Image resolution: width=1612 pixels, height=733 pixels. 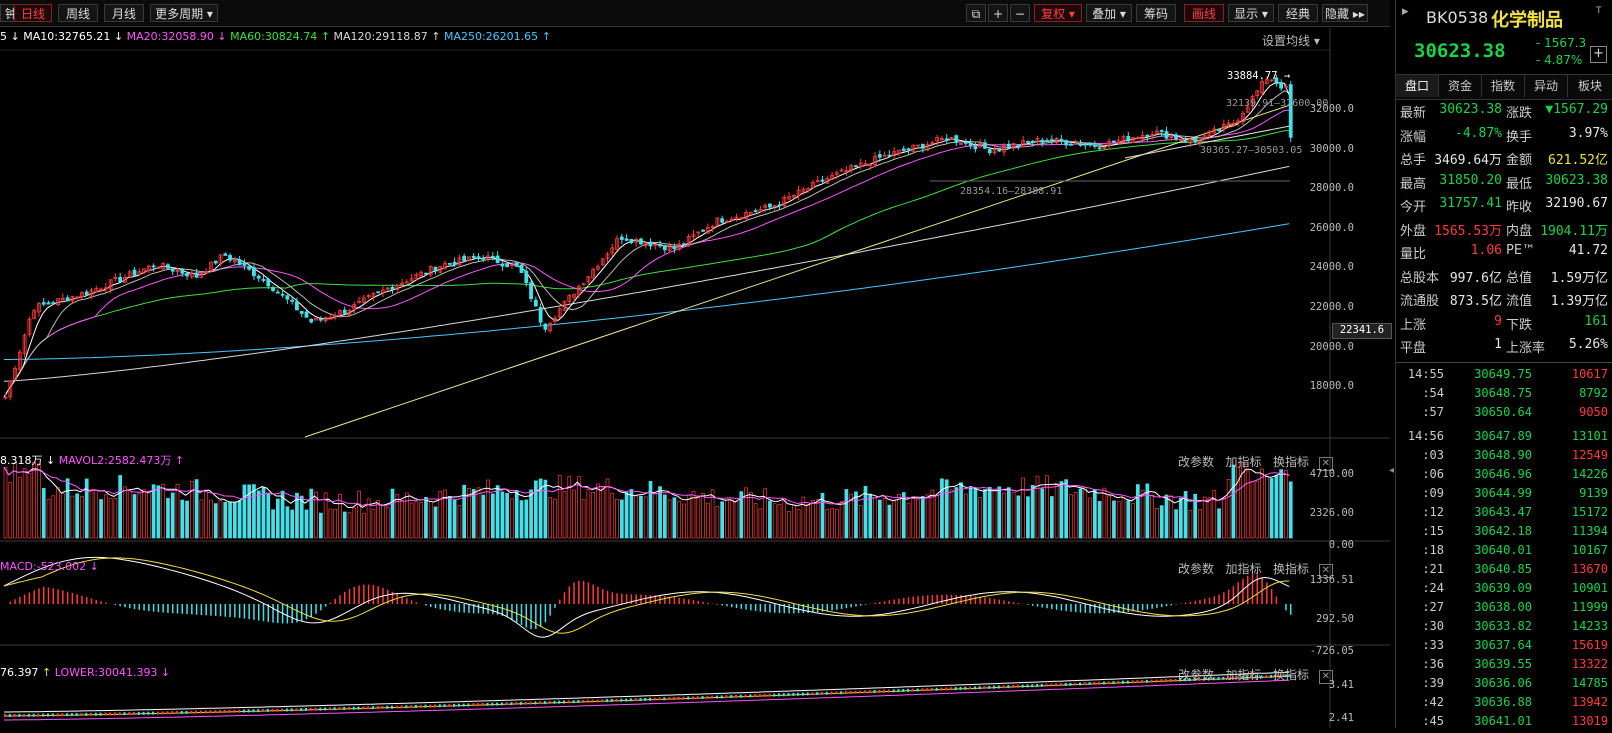 What do you see at coordinates (1413, 160) in the screenshot?
I see `stat-label: 总手` at bounding box center [1413, 160].